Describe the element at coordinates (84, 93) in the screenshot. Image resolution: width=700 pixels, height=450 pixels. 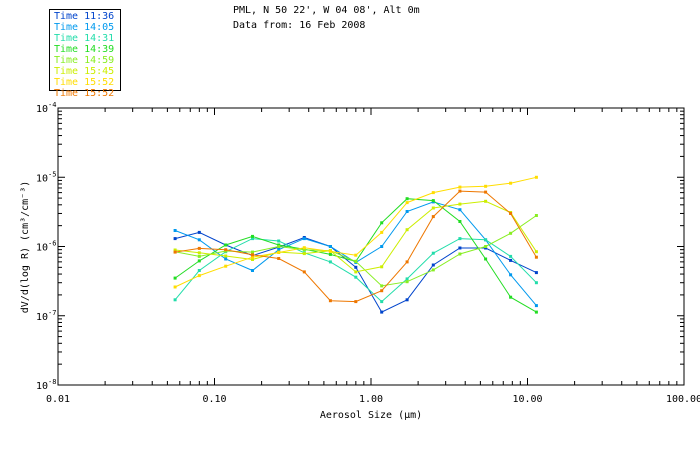
I see `legend-item: Time 15:52` at that location.